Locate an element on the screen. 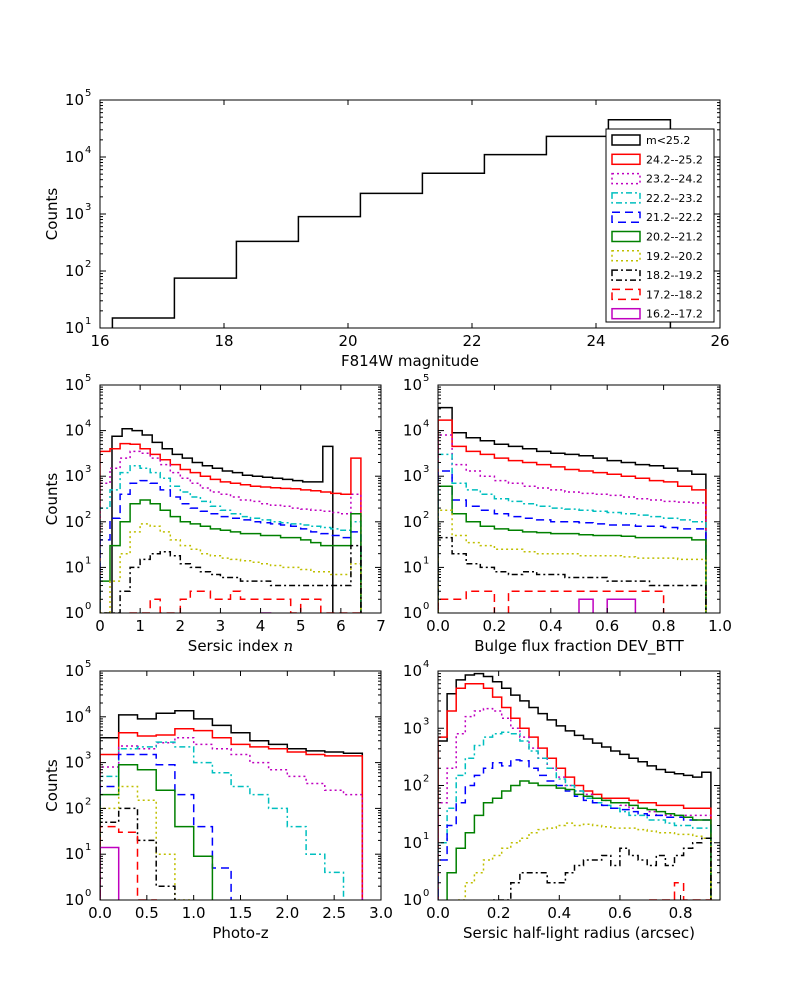 This screenshot has width=800, height=1000. x-axis-label: Photo-z is located at coordinates (240, 933).